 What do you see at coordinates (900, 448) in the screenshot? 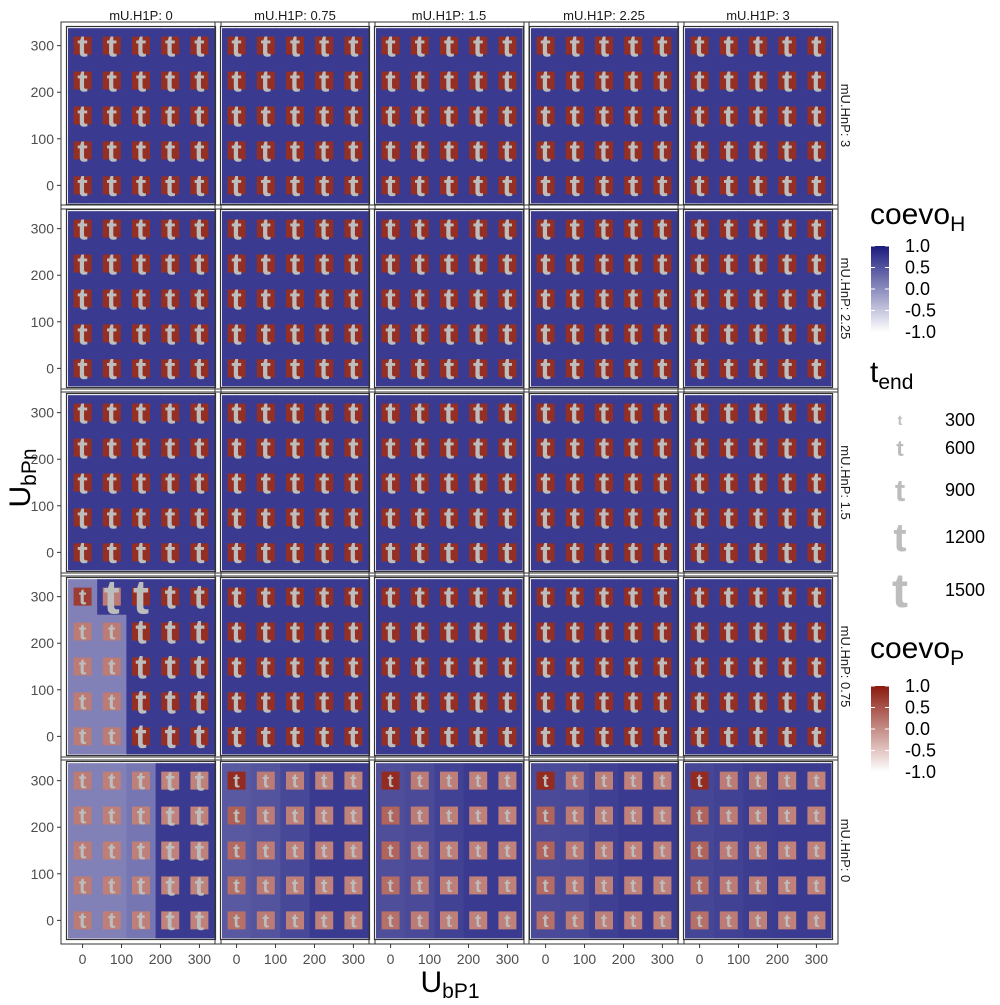
I see `legend-t-glyph: t` at bounding box center [900, 448].